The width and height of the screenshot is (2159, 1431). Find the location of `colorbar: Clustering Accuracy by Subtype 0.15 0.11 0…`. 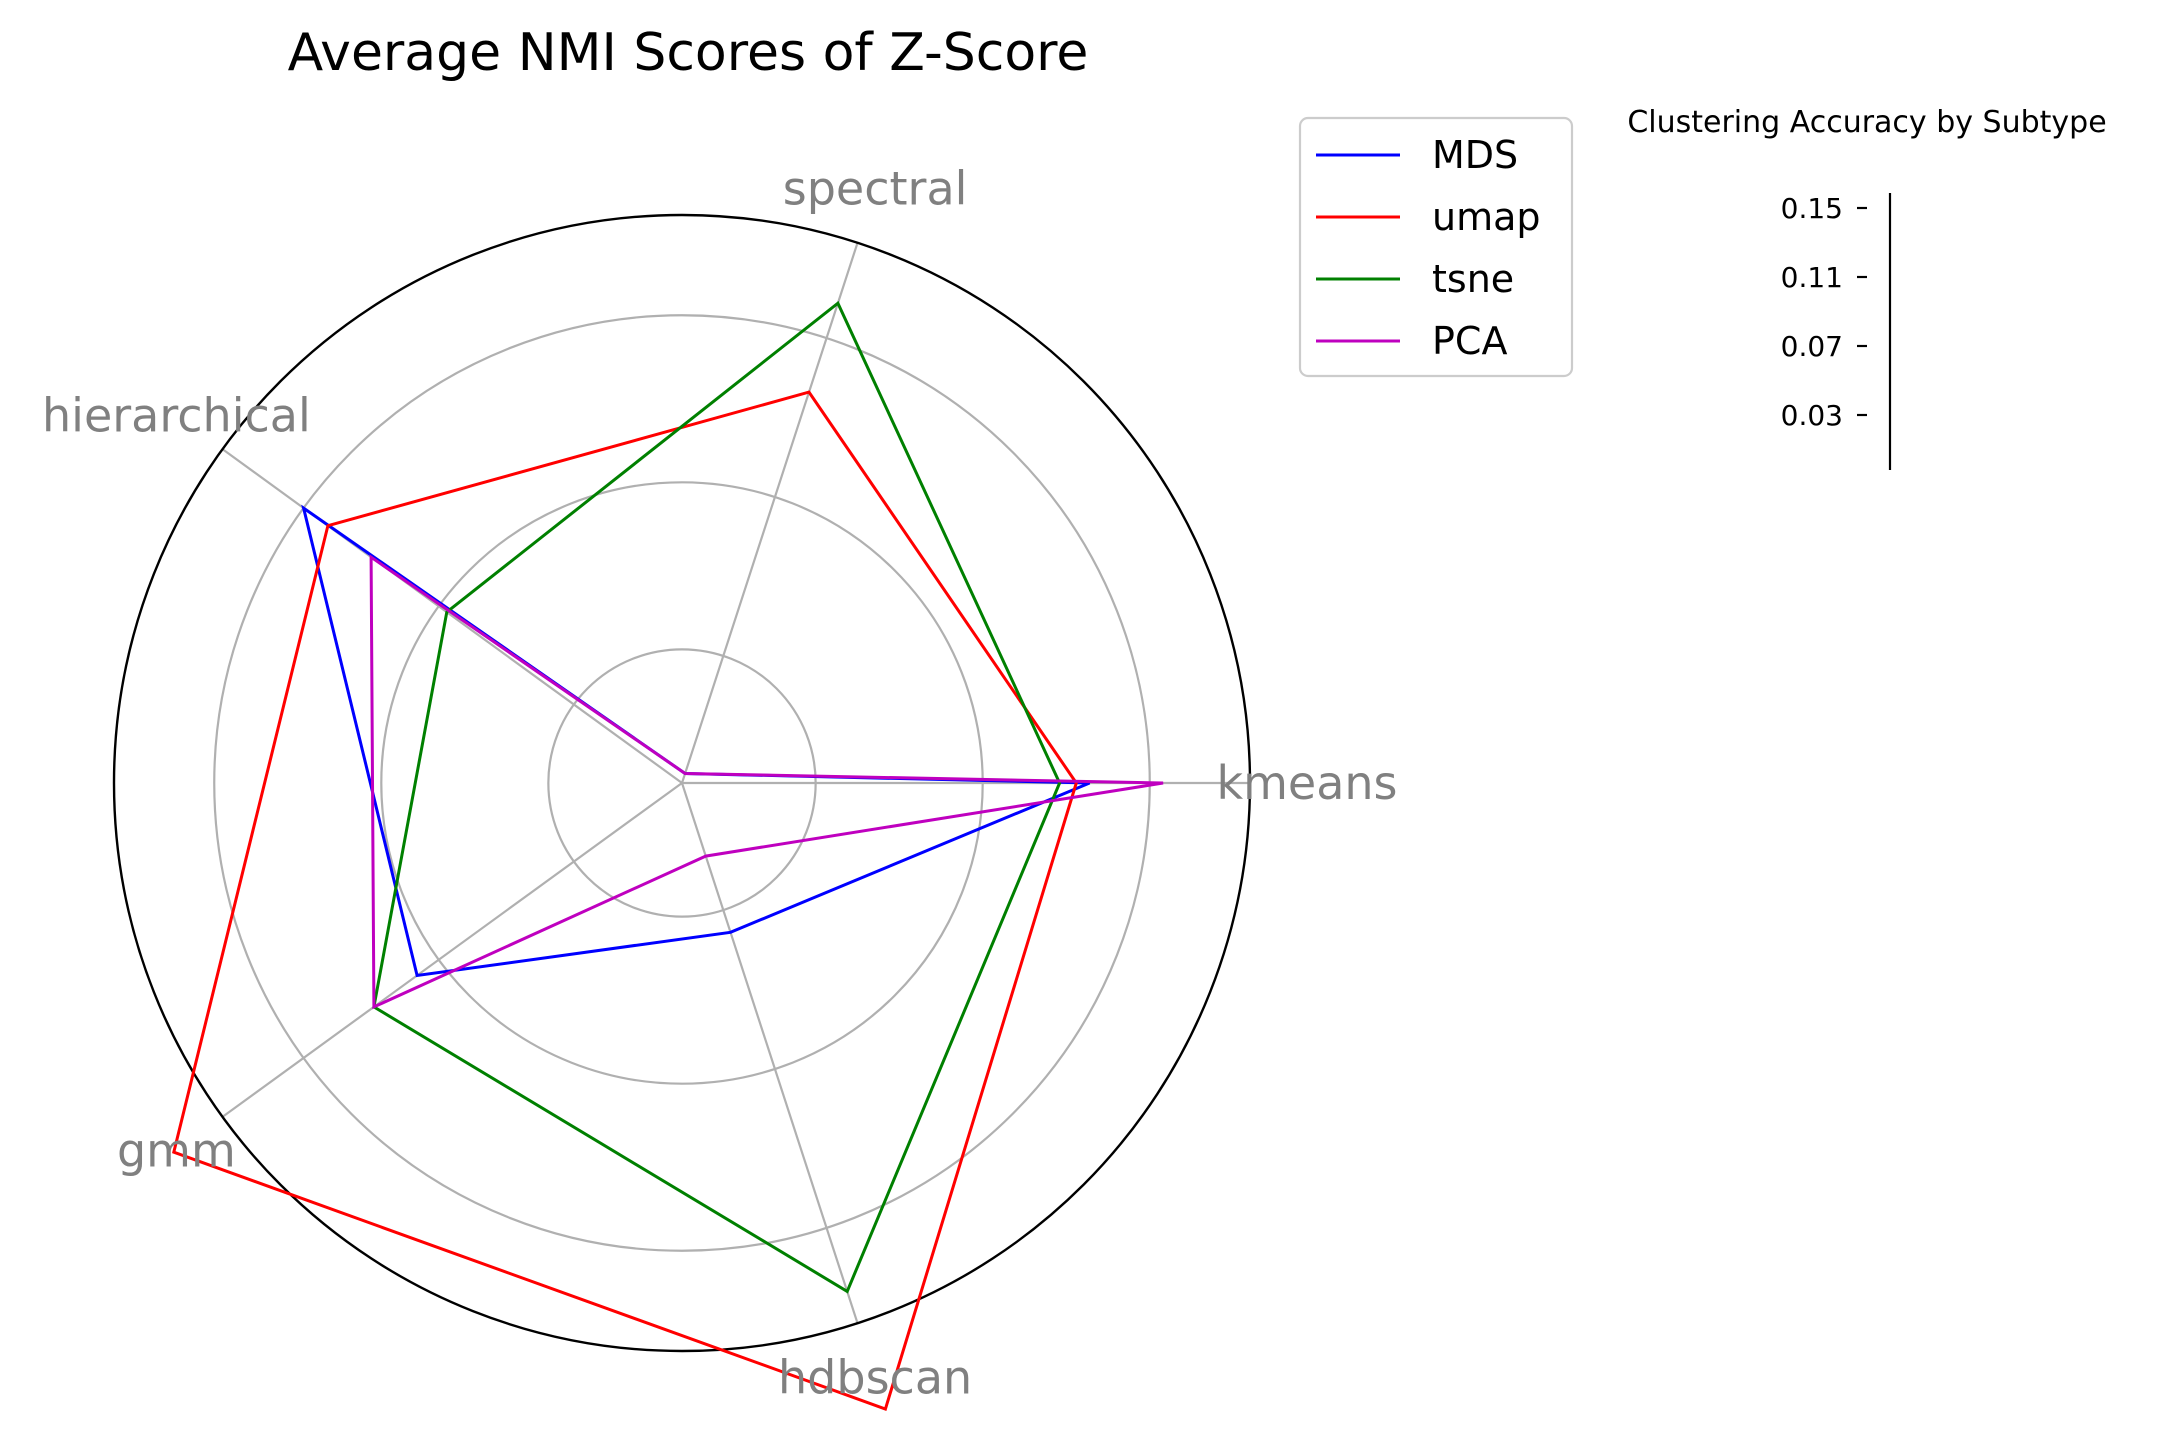

colorbar: Clustering Accuracy by Subtype 0.15 0.11 0… is located at coordinates (1867, 287).